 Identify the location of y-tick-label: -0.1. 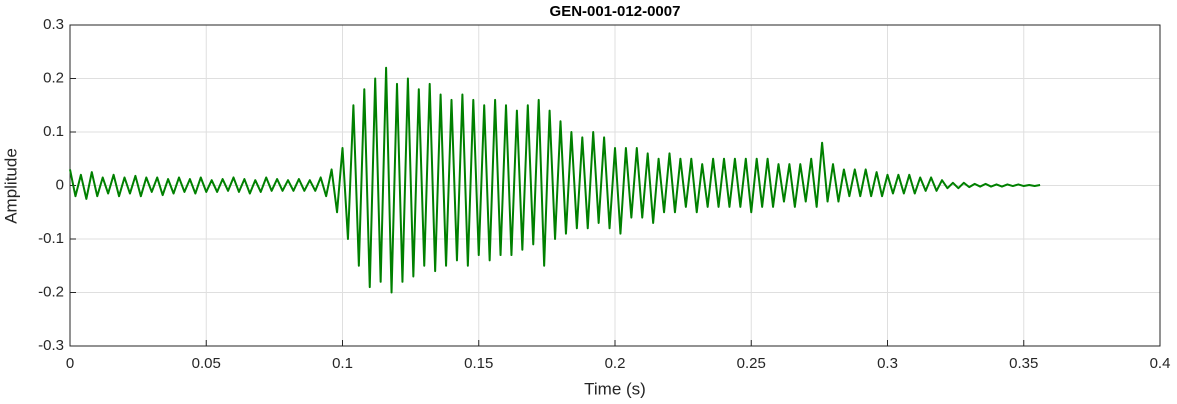
(51, 238).